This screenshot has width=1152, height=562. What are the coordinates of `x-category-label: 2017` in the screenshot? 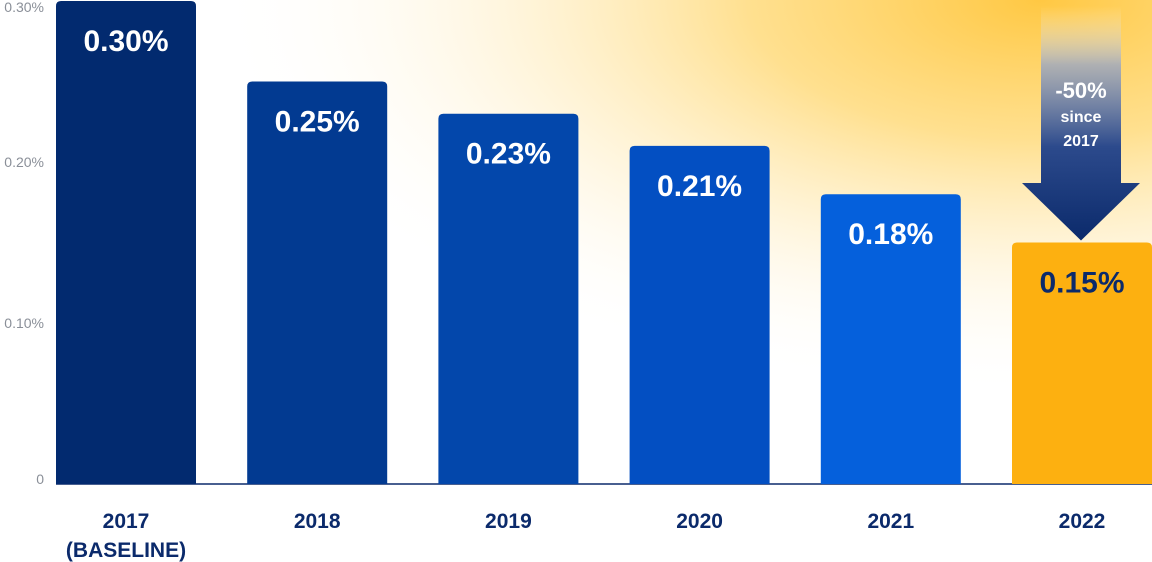 It's located at (126, 521).